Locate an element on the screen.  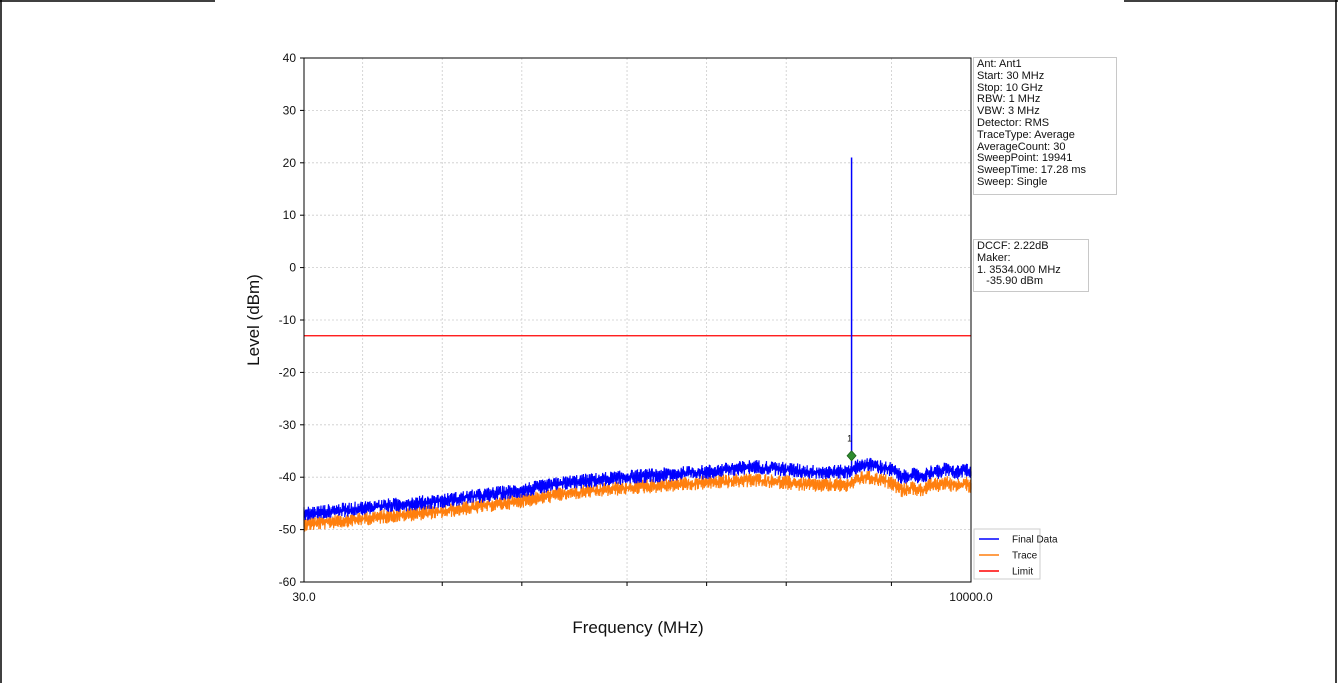
y-axis-ticks: -60 -50 -40 -30 -20 -10 0 10 20 30 40 is located at coordinates (291, 320).